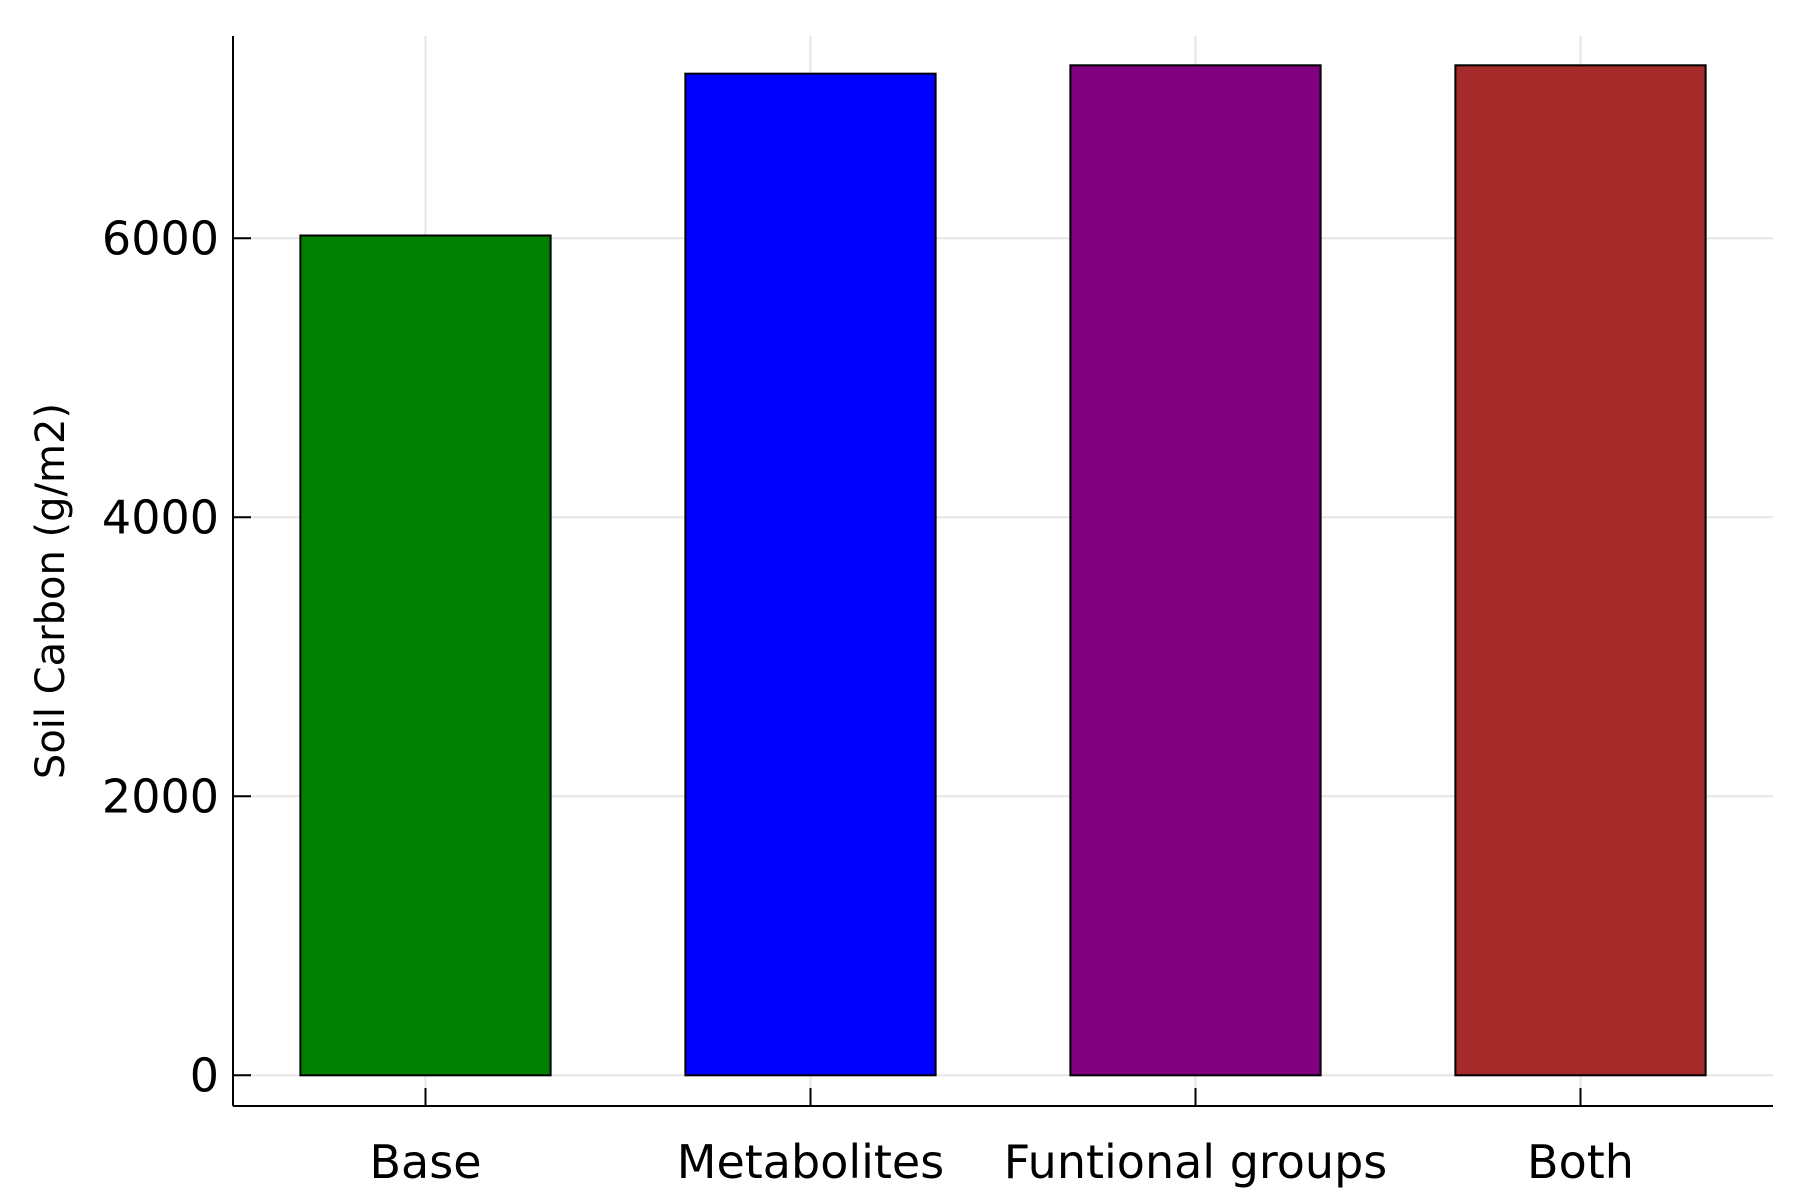  I want to click on x-tick-label: Funtional groups, so click(1196, 1162).